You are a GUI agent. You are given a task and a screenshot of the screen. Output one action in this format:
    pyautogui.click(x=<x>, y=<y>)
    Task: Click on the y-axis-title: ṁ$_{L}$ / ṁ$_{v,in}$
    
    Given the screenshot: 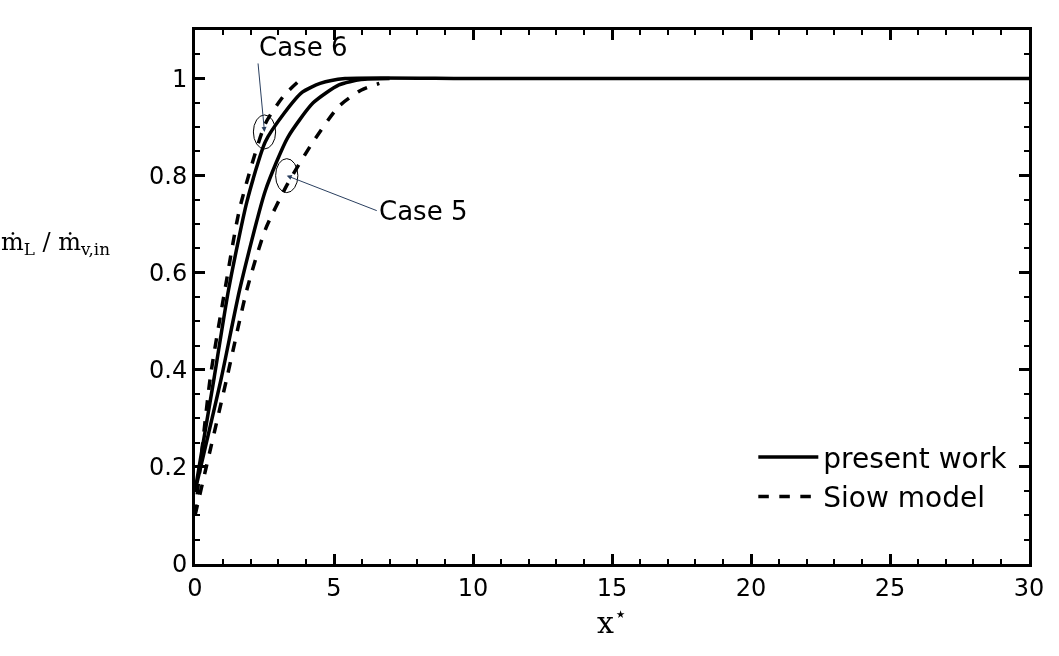 What is the action you would take?
    pyautogui.click(x=56, y=244)
    